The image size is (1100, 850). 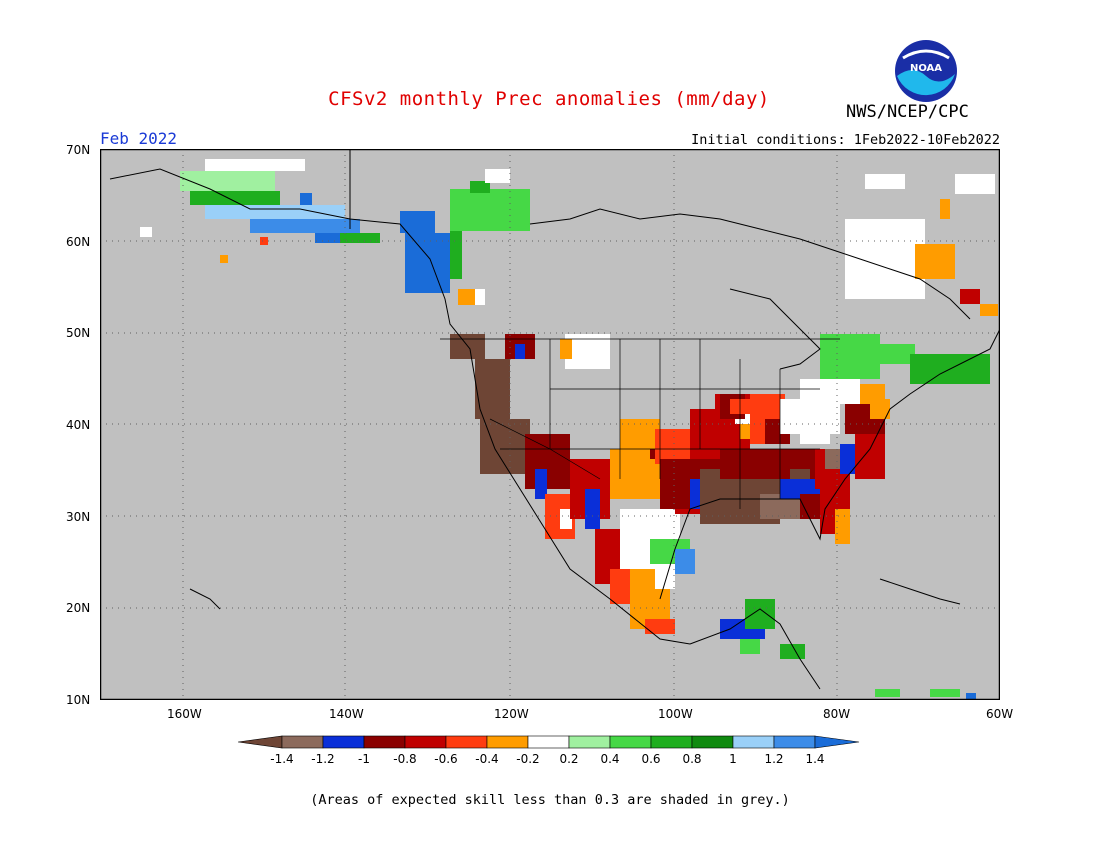 What do you see at coordinates (78, 425) in the screenshot?
I see `lat-label: 40N` at bounding box center [78, 425].